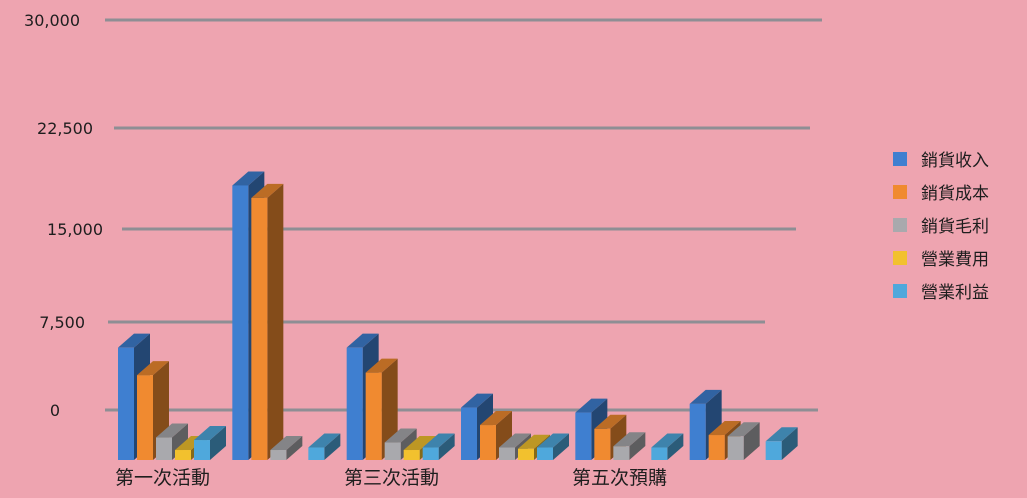 The image size is (1027, 498). I want to click on legend-label: 銷貨成本, so click(955, 194).